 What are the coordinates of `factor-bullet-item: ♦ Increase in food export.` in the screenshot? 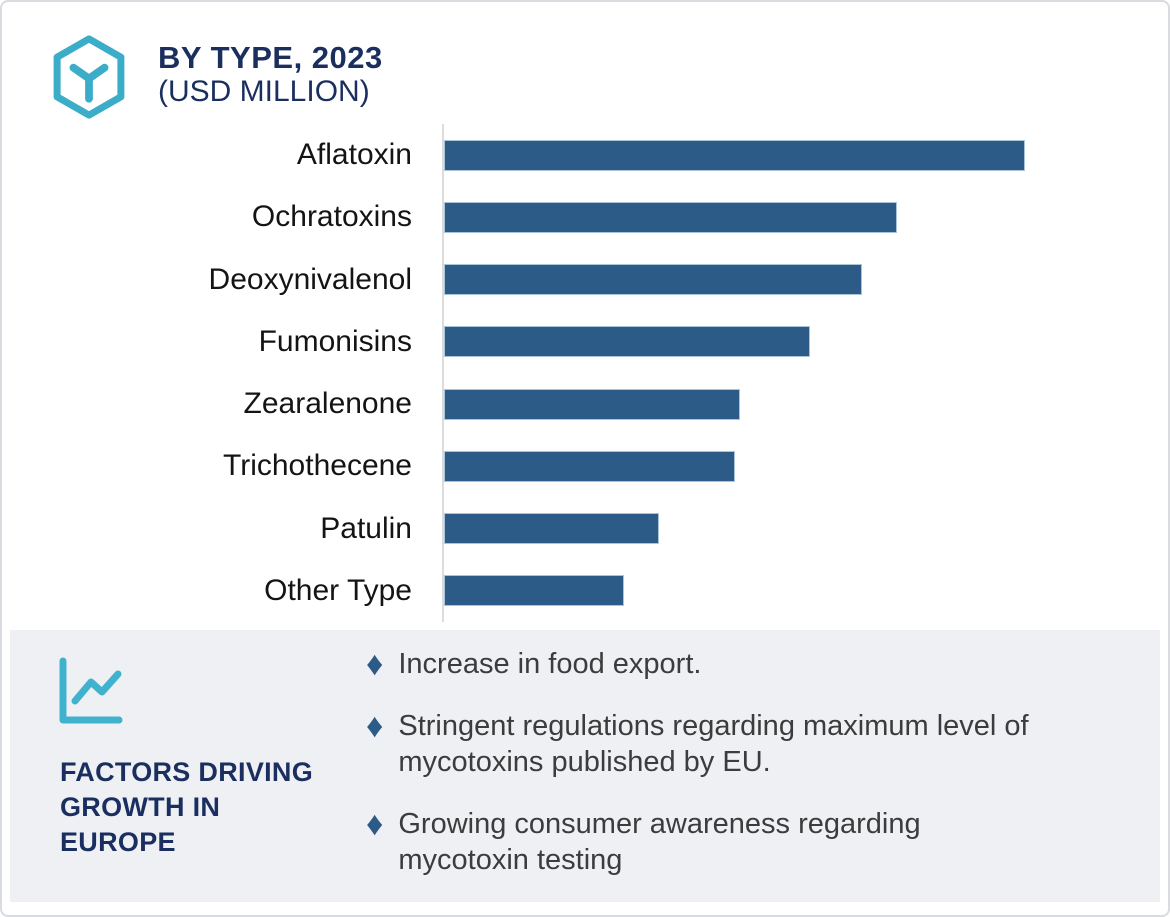 It's located at (756, 664).